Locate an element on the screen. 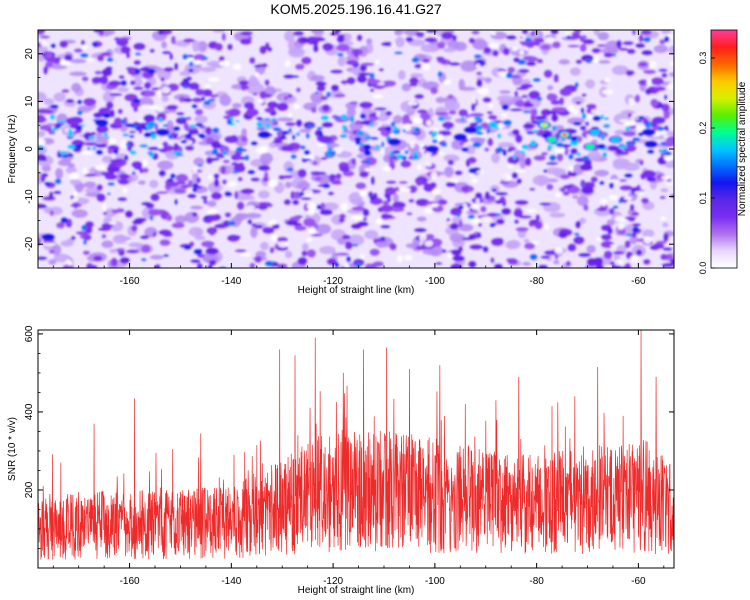 The width and height of the screenshot is (750, 600). snr-x-tick-label: -160 is located at coordinates (130, 581).